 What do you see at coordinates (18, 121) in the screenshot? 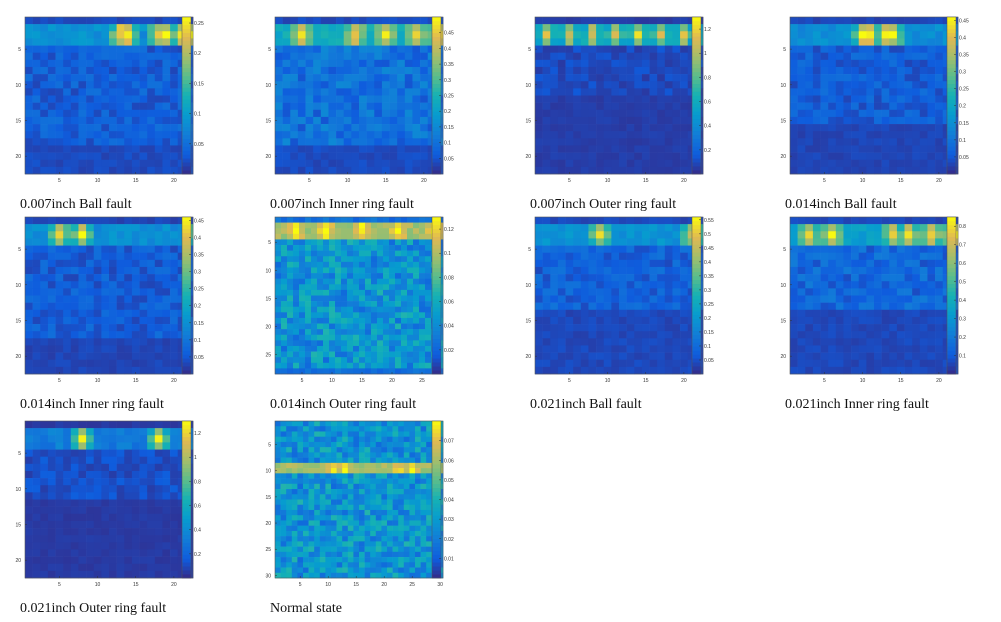
I see `y-tick-label: 15` at bounding box center [18, 121].